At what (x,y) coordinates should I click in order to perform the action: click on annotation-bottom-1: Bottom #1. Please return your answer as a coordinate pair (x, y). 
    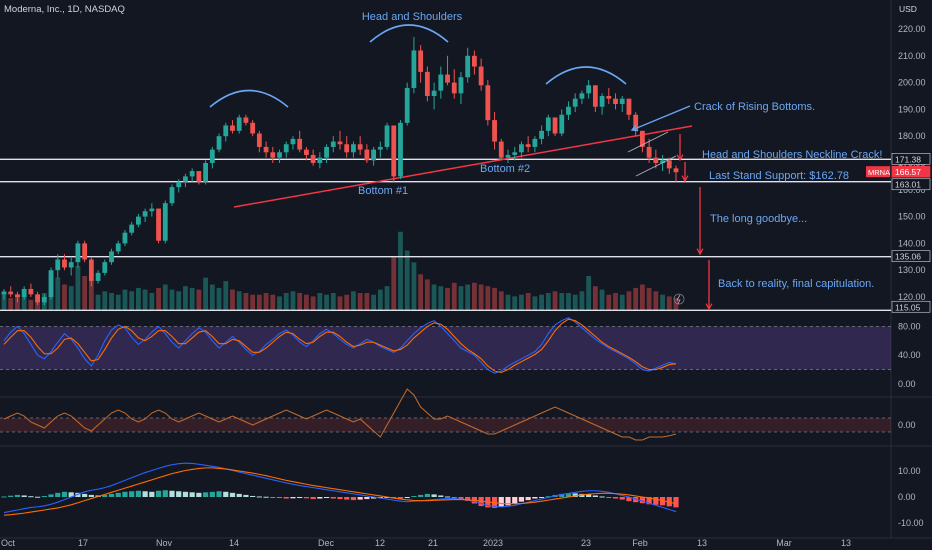
    Looking at the image, I should click on (383, 191).